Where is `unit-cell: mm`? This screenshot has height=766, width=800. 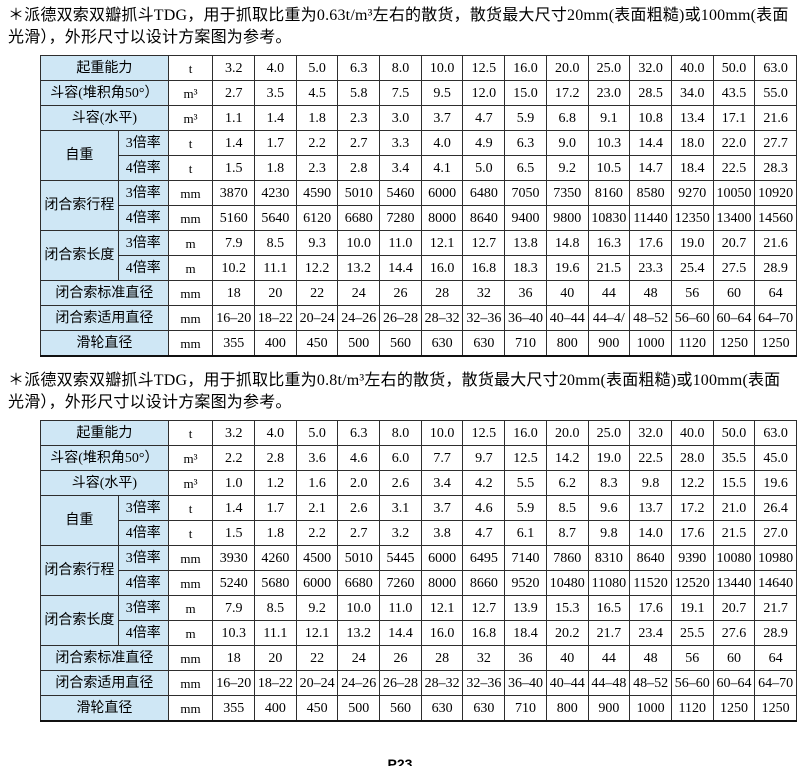 unit-cell: mm is located at coordinates (190, 583).